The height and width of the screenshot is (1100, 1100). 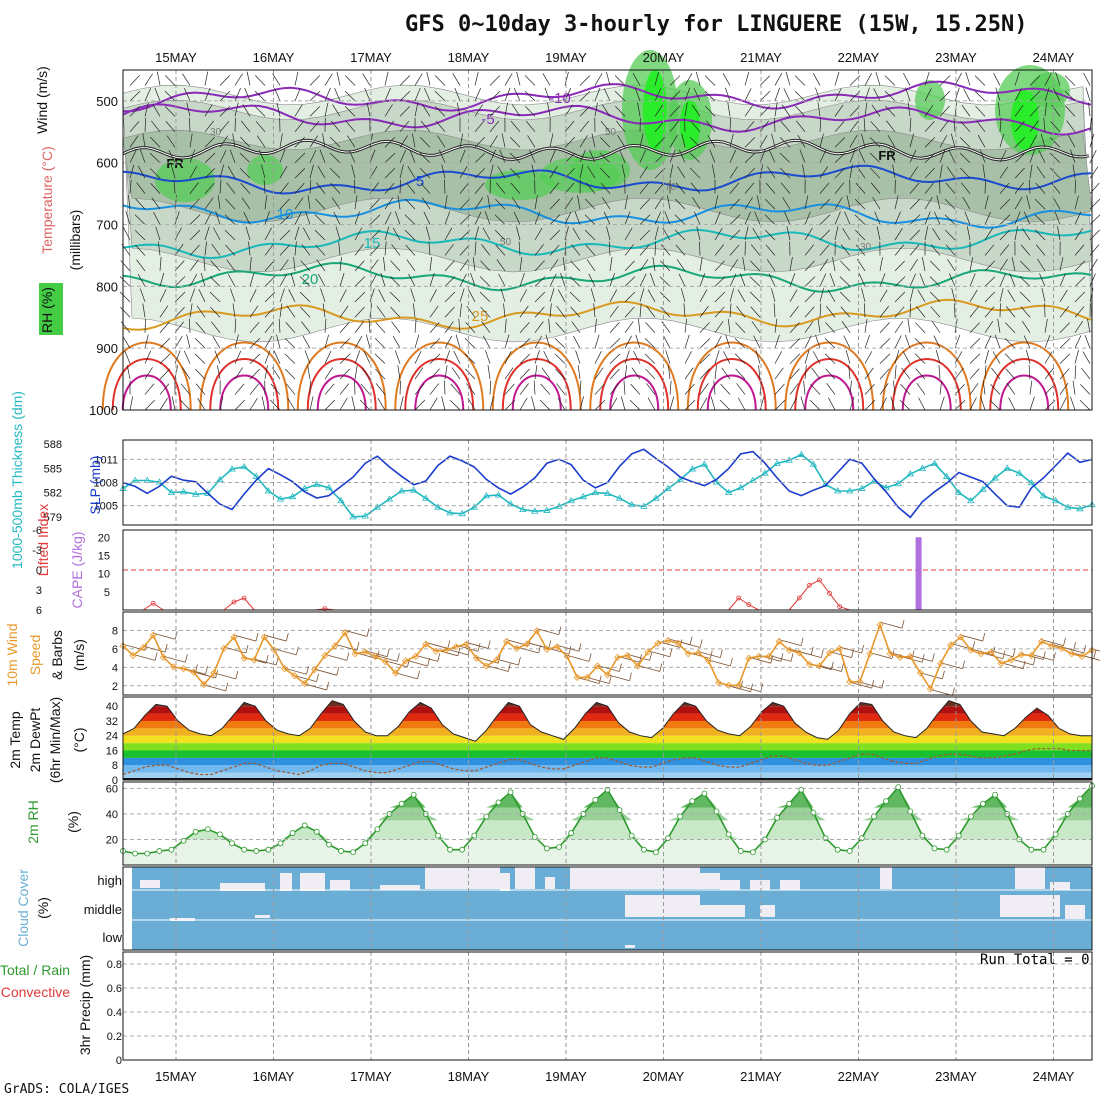 I want to click on thickness-axis-label: 1000-500mb Thickness (dm), so click(x=17, y=480).